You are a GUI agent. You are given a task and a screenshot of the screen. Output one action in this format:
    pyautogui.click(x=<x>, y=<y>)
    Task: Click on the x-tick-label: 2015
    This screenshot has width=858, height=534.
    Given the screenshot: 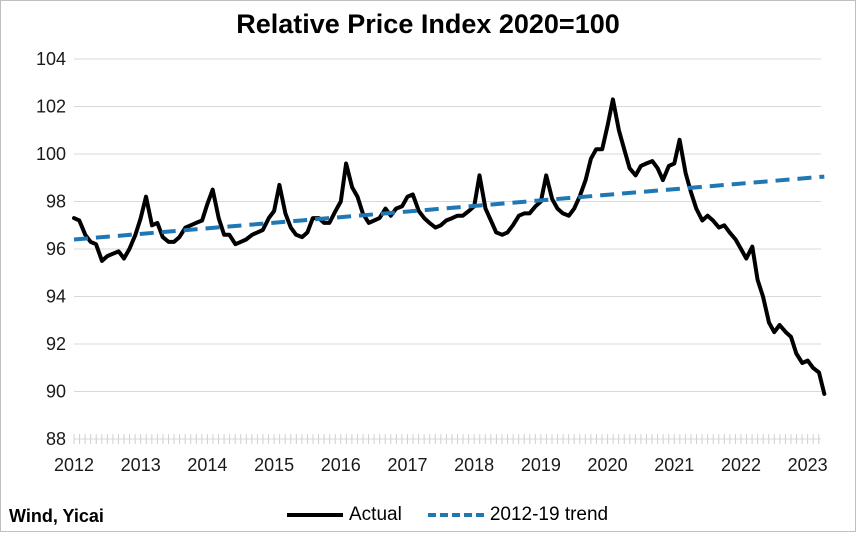 What is the action you would take?
    pyautogui.click(x=274, y=465)
    